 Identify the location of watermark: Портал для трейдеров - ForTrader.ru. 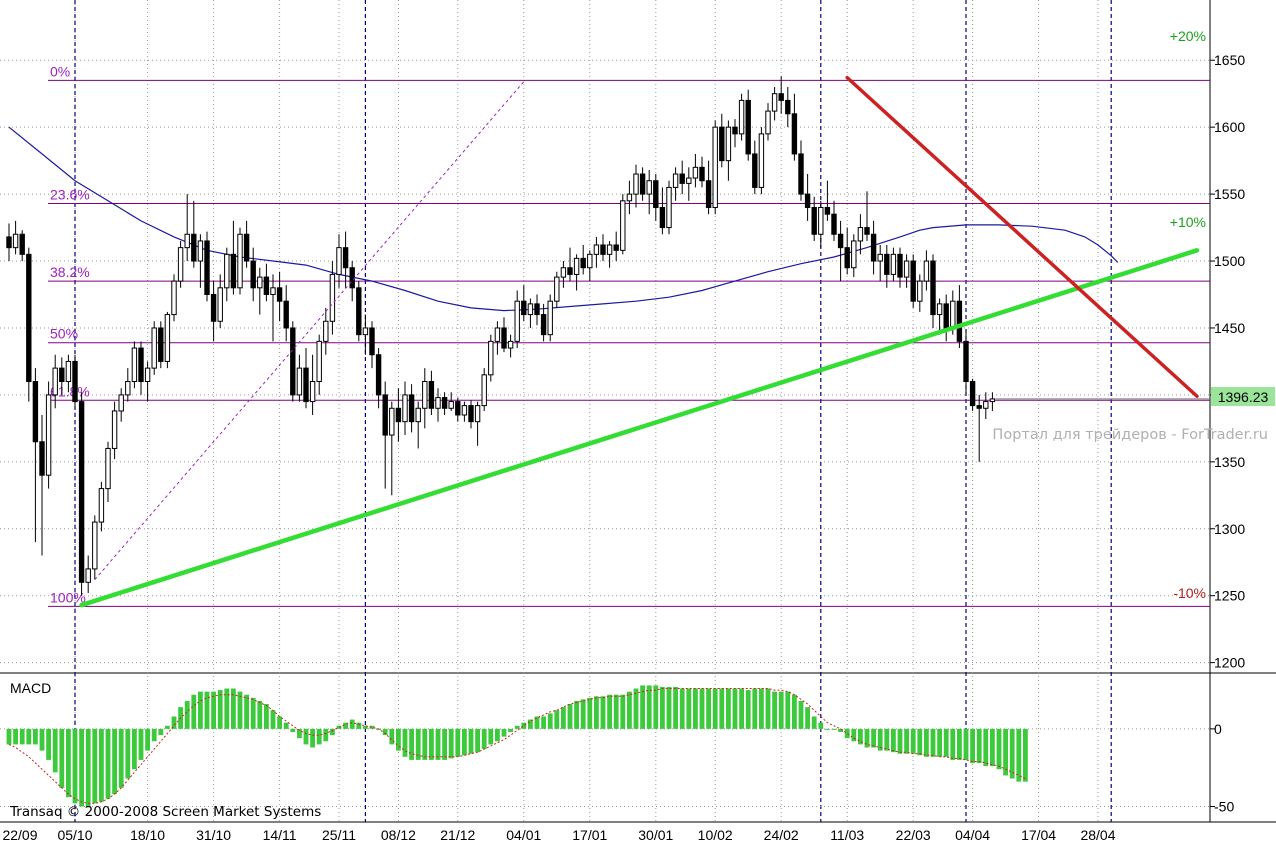
(1130, 435).